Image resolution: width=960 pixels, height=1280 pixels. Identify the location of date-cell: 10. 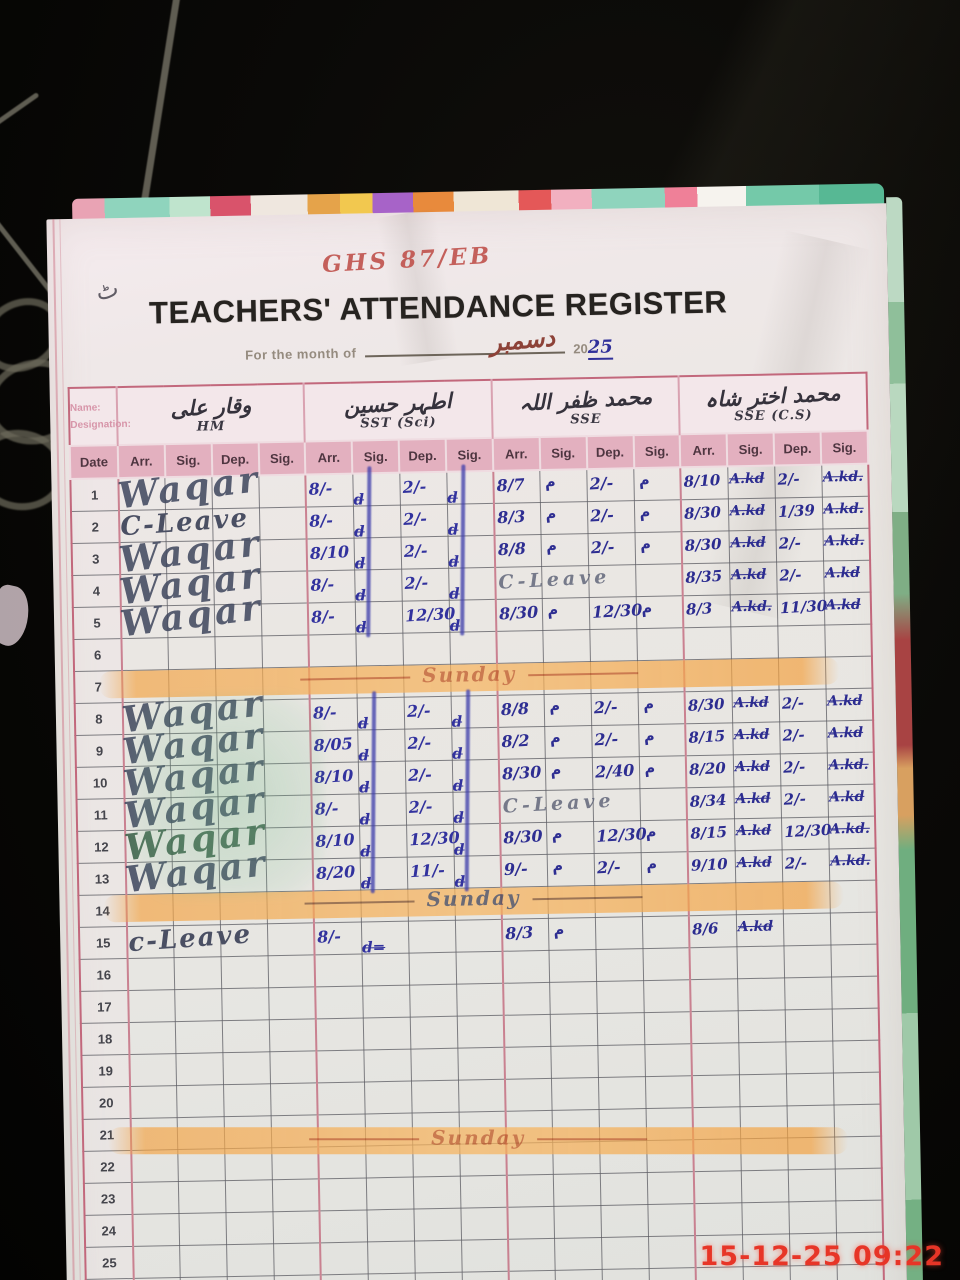
(100, 783).